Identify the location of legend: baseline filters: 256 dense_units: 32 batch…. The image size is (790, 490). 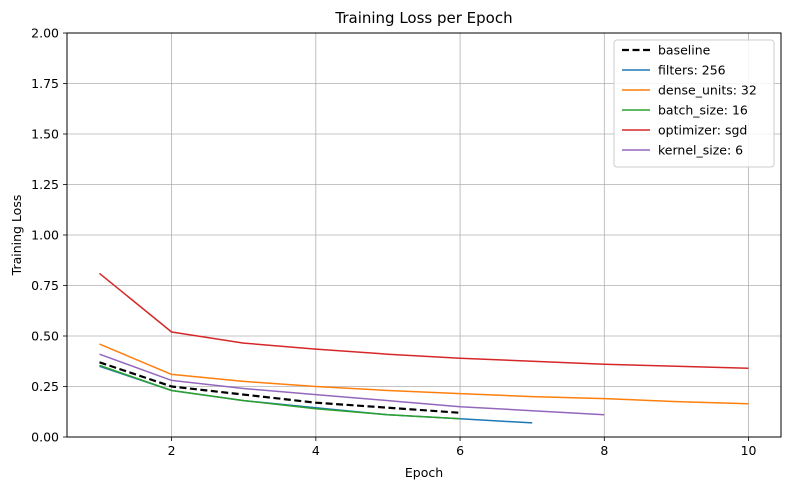
(694, 103).